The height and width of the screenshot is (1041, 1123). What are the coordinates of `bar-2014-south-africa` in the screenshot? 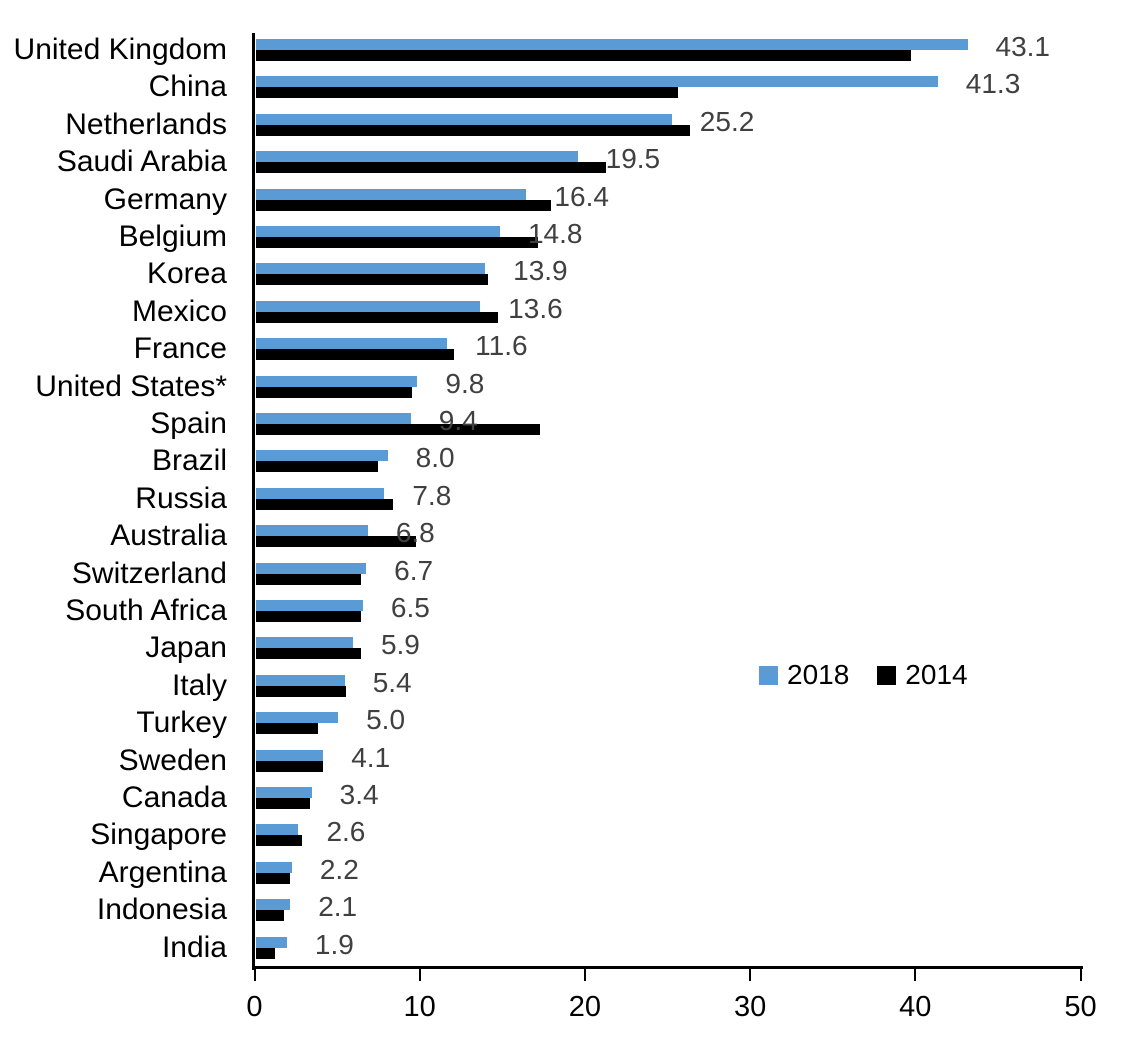 It's located at (308, 616).